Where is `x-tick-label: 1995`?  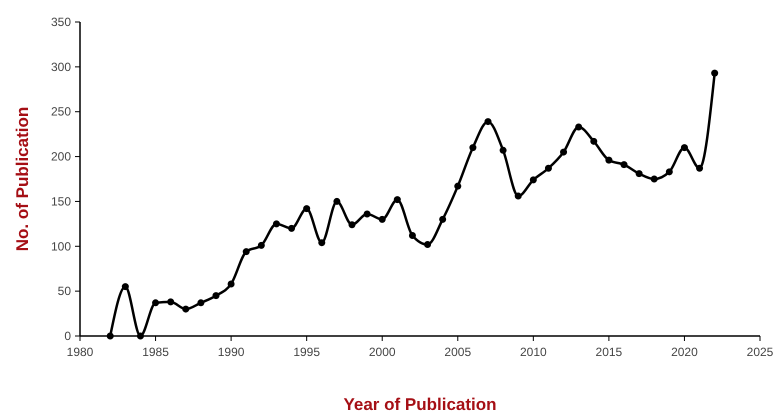 x-tick-label: 1995 is located at coordinates (306, 352).